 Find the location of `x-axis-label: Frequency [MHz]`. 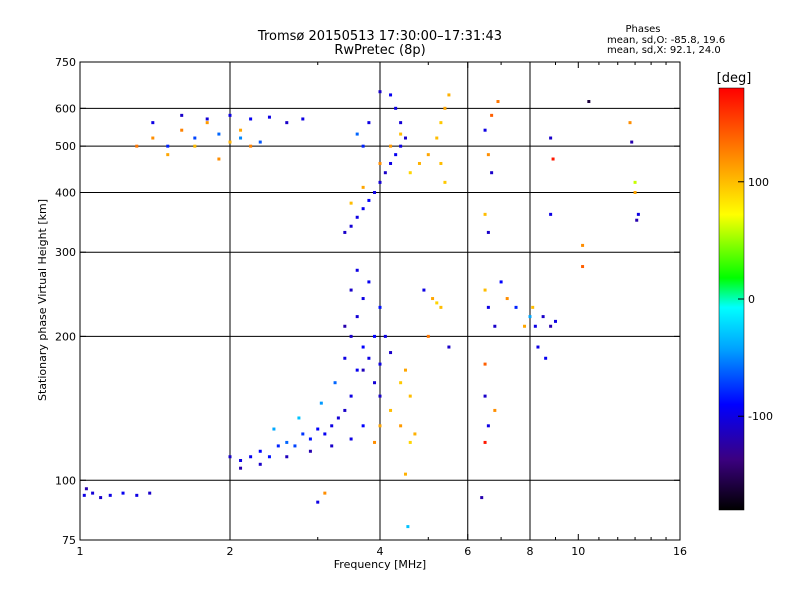

x-axis-label: Frequency [MHz] is located at coordinates (380, 564).